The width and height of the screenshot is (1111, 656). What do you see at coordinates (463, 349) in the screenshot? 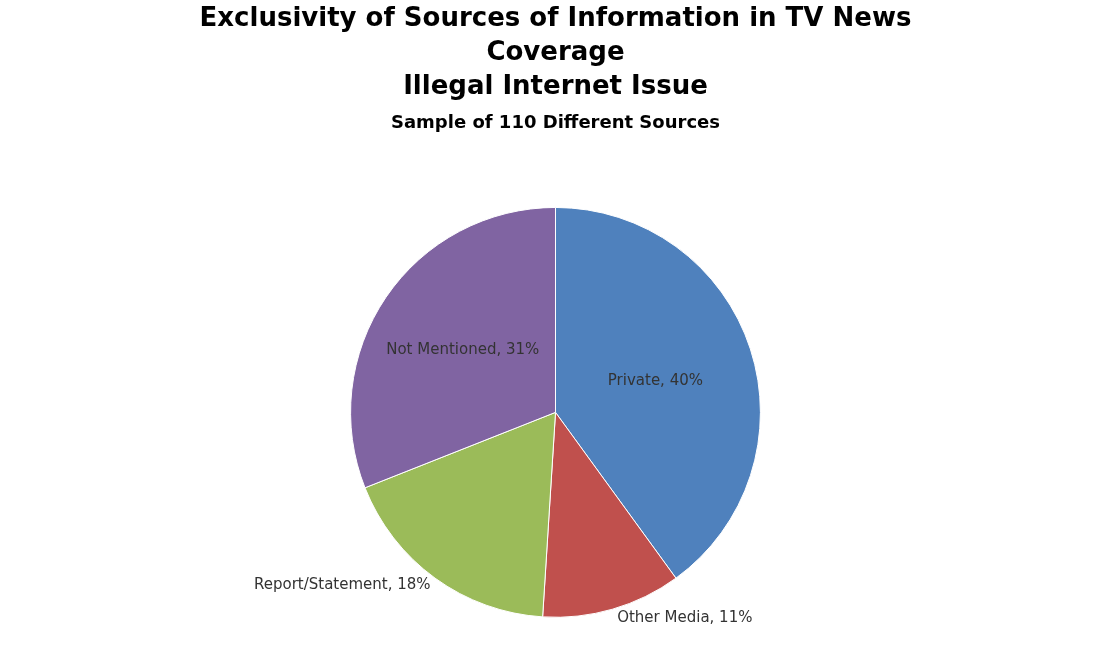
I see `slice-label: Not Mentioned, 31%` at bounding box center [463, 349].